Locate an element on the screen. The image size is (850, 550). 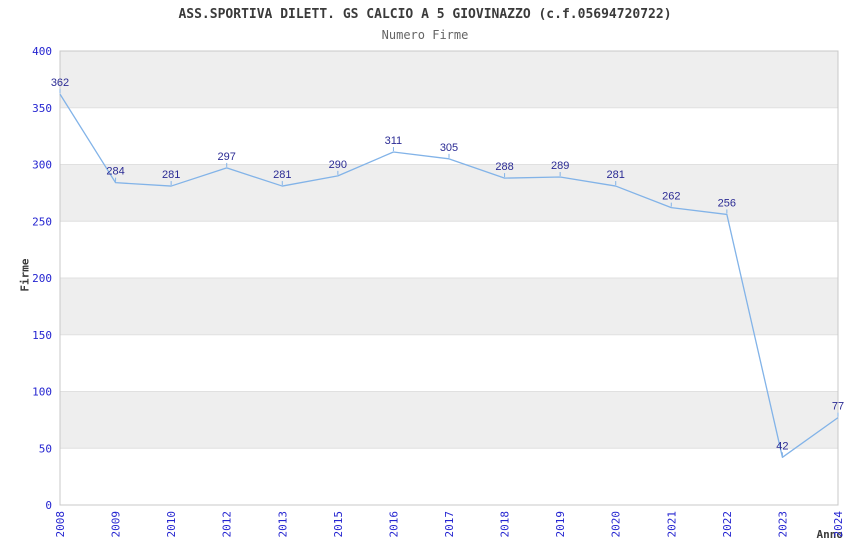
y-tick-label: 0 is located at coordinates (48, 505).